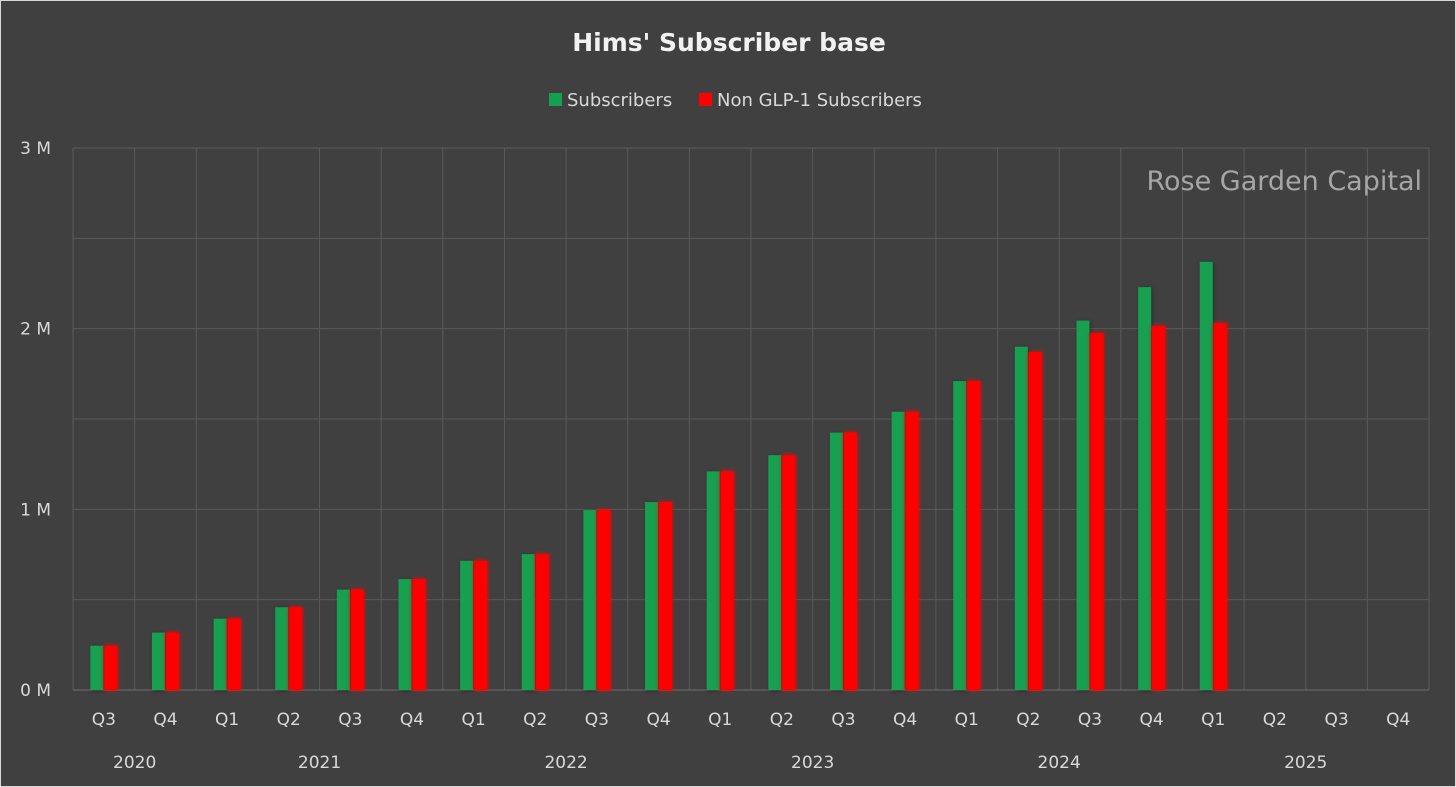 The image size is (1456, 787). Describe the element at coordinates (812, 763) in the screenshot. I see `year-label: 2023` at that location.